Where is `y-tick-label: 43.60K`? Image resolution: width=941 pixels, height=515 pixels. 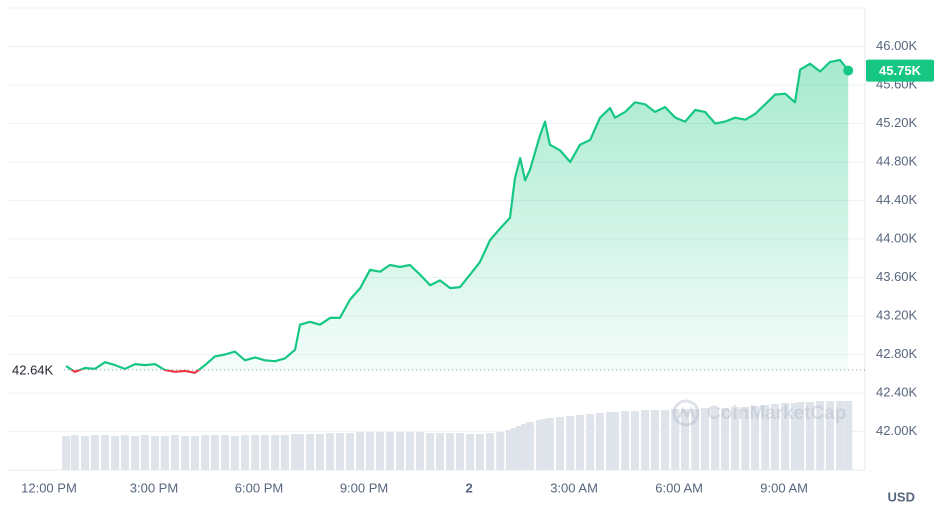
y-tick-label: 43.60K is located at coordinates (897, 276).